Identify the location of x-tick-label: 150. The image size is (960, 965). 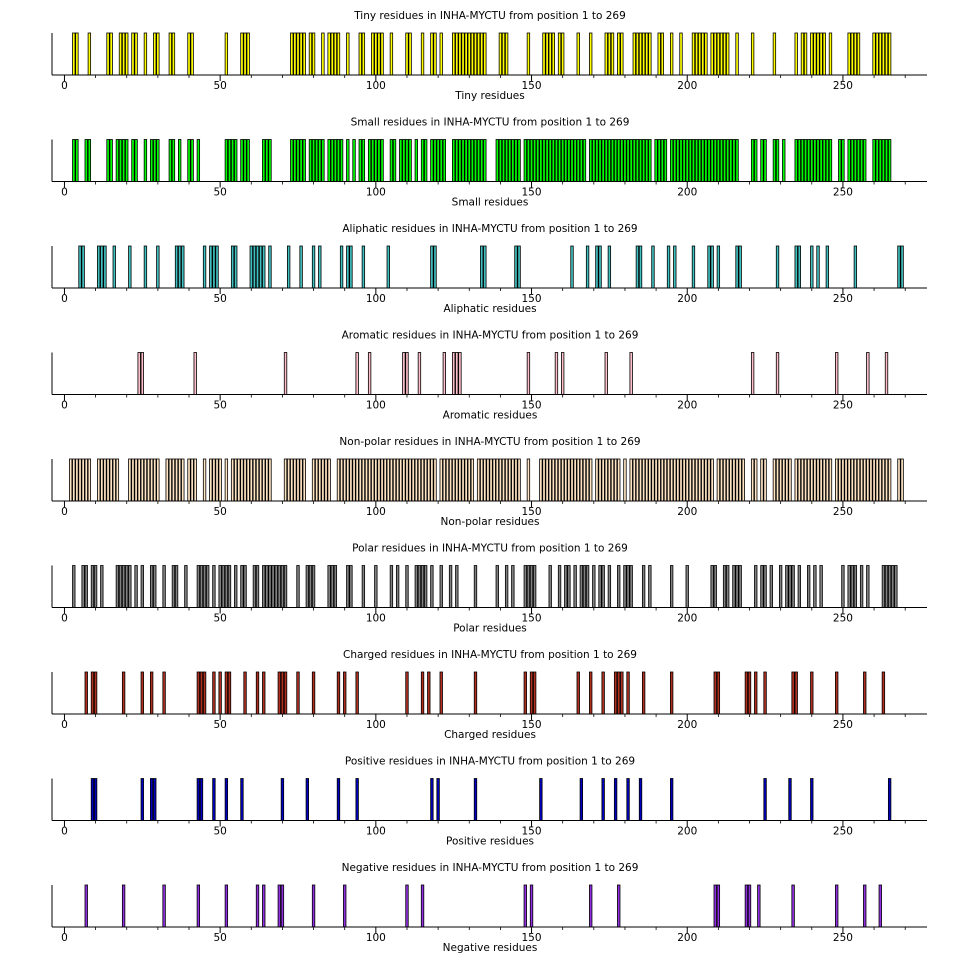
(532, 512).